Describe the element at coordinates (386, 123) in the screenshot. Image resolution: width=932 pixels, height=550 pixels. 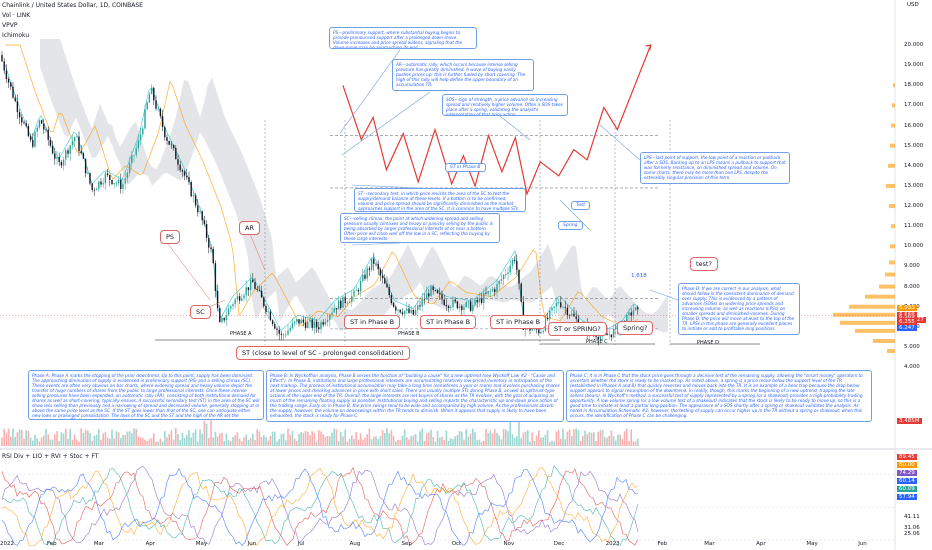
I see `note-leader` at that location.